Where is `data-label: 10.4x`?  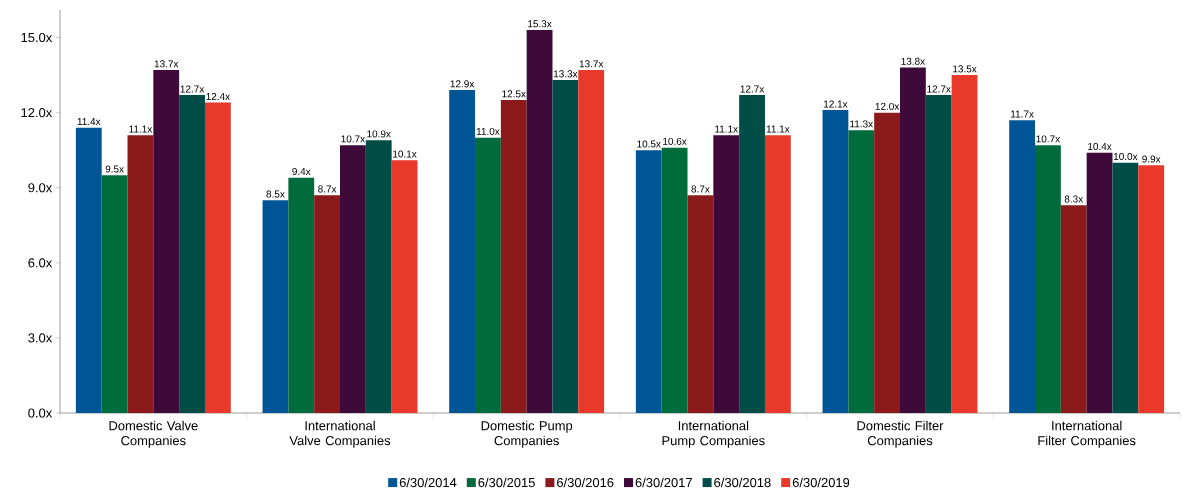
data-label: 10.4x is located at coordinates (1100, 146).